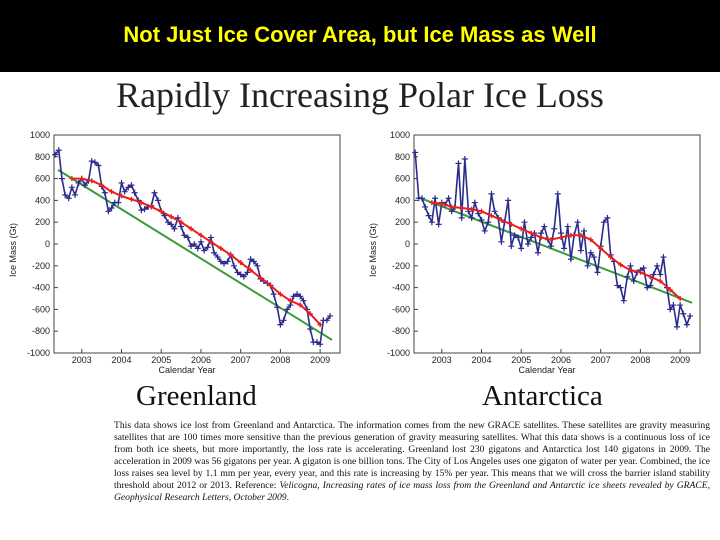 The width and height of the screenshot is (720, 540). I want to click on description-end: ., so click(287, 497).